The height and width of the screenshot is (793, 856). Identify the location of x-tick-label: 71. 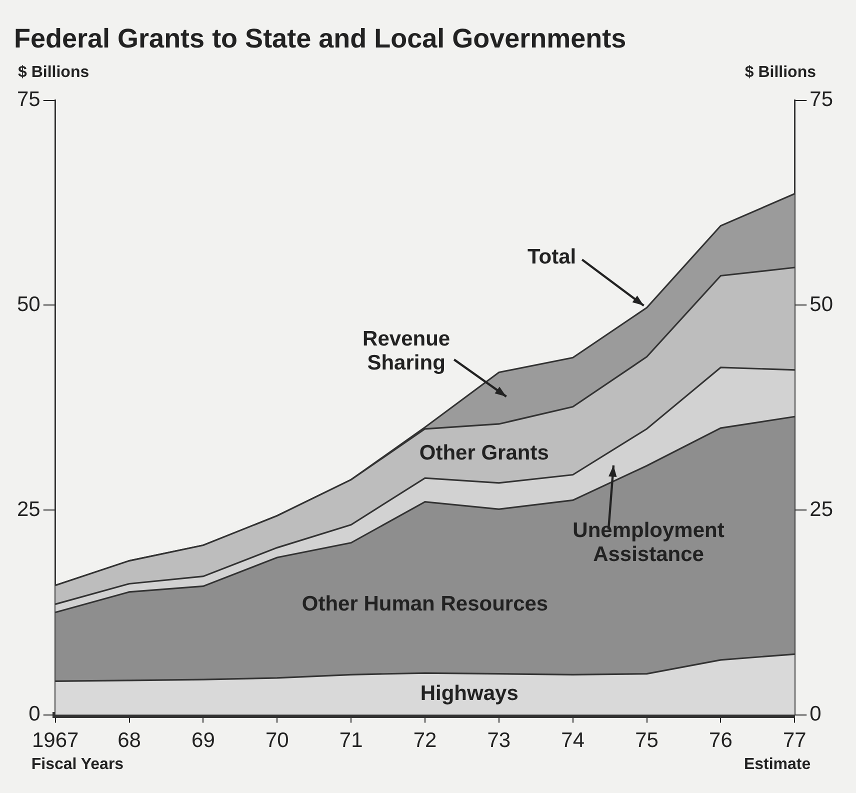
(351, 740).